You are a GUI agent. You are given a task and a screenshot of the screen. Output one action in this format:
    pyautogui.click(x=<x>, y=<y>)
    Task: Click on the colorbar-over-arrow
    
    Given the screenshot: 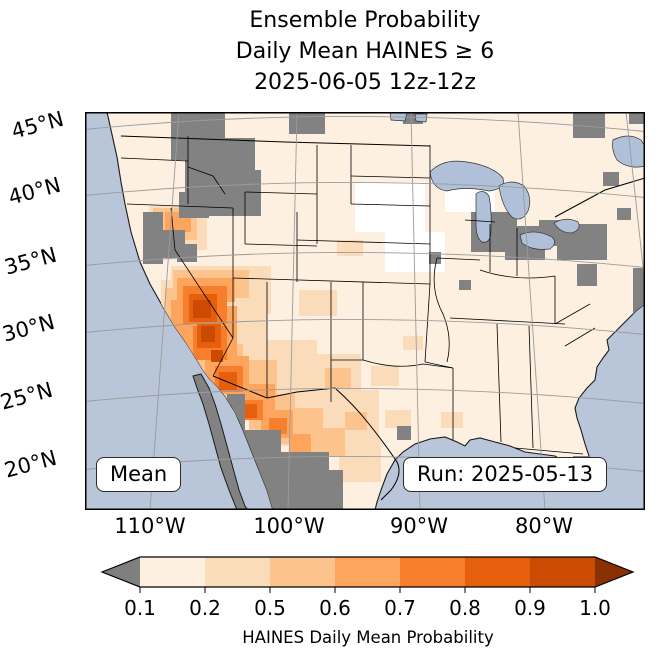 What is the action you would take?
    pyautogui.click(x=614, y=572)
    